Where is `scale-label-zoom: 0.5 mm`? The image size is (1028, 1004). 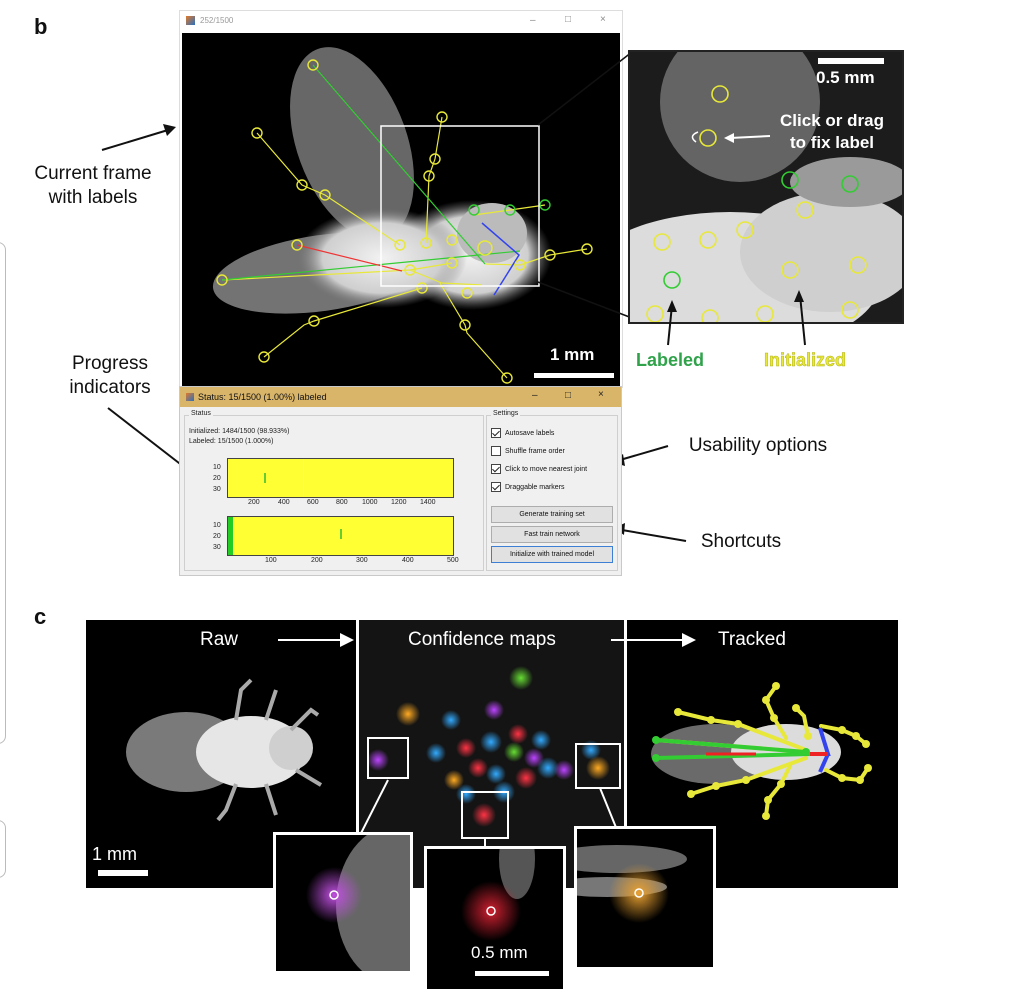
scale-label-zoom: 0.5 mm is located at coordinates (845, 77).